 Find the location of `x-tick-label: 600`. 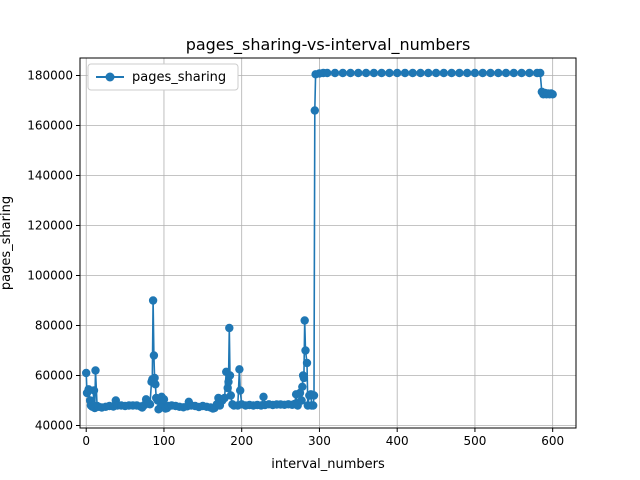

x-tick-label: 600 is located at coordinates (552, 441).